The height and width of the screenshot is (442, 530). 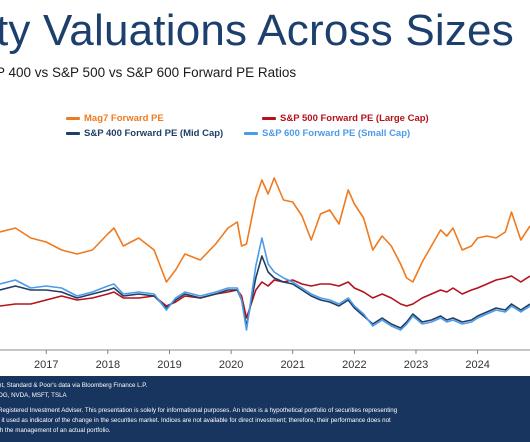 What do you see at coordinates (231, 365) in the screenshot?
I see `x-tick-label-2020: 2020` at bounding box center [231, 365].